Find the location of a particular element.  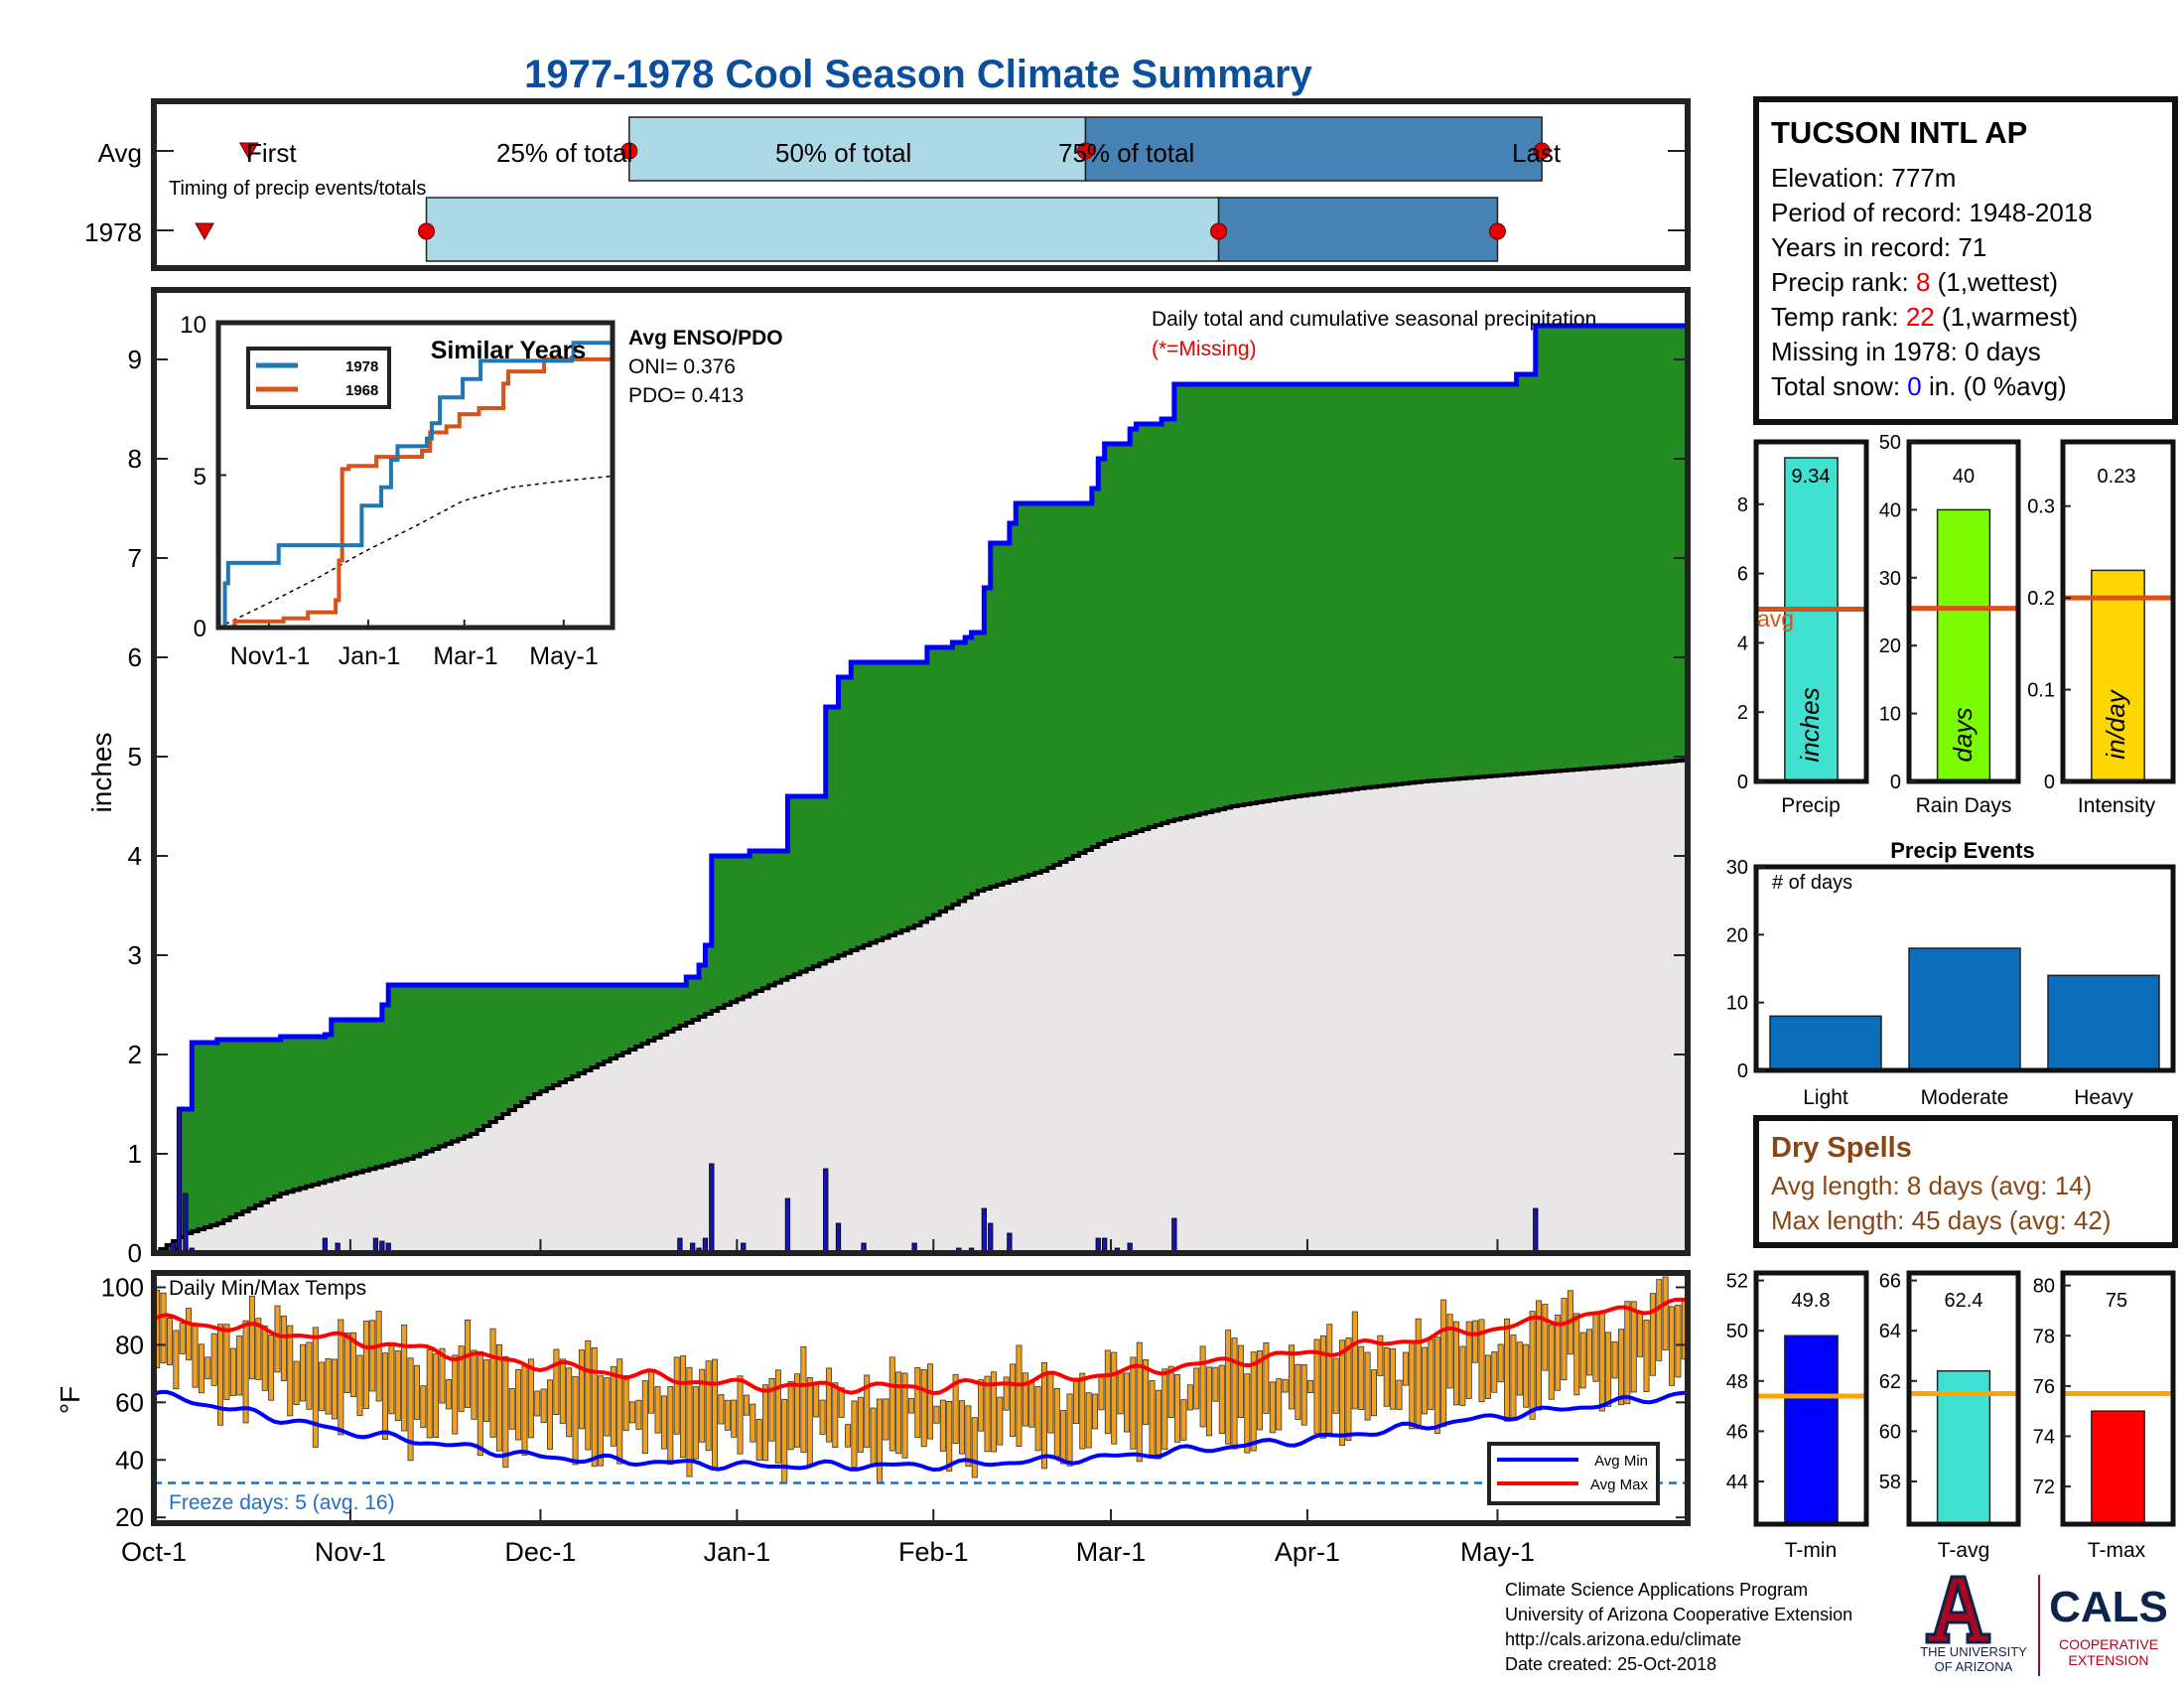

raindays-bar is located at coordinates (1963, 645).